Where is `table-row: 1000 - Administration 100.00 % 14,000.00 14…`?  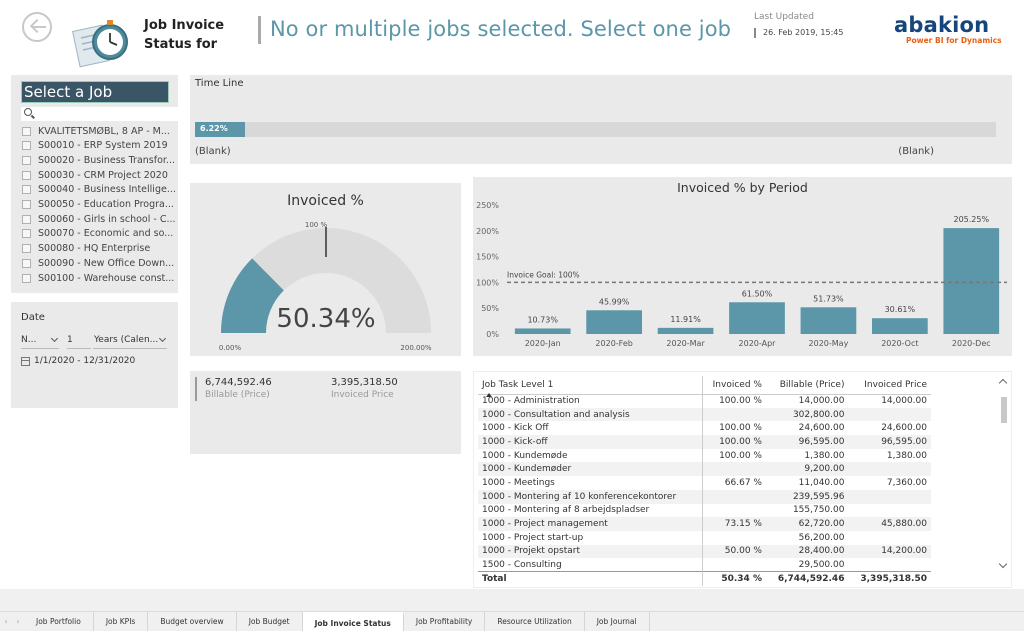 table-row: 1000 - Administration 100.00 % 14,000.00 14… is located at coordinates (704, 401).